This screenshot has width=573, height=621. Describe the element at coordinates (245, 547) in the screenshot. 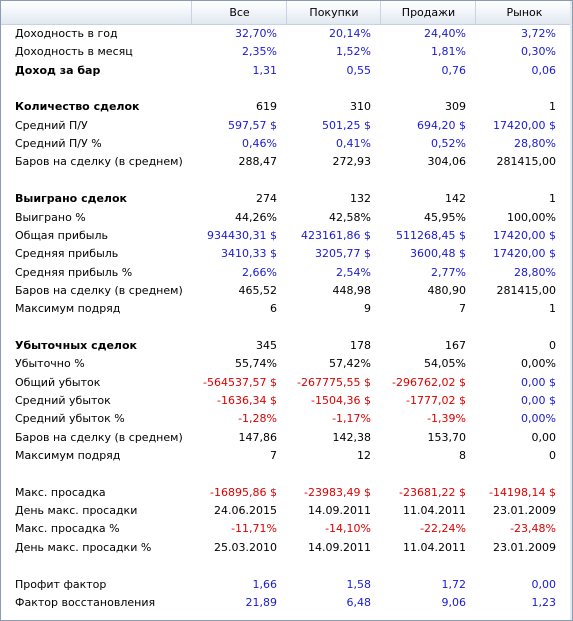

I see `row-value: 25.03.2010` at that location.